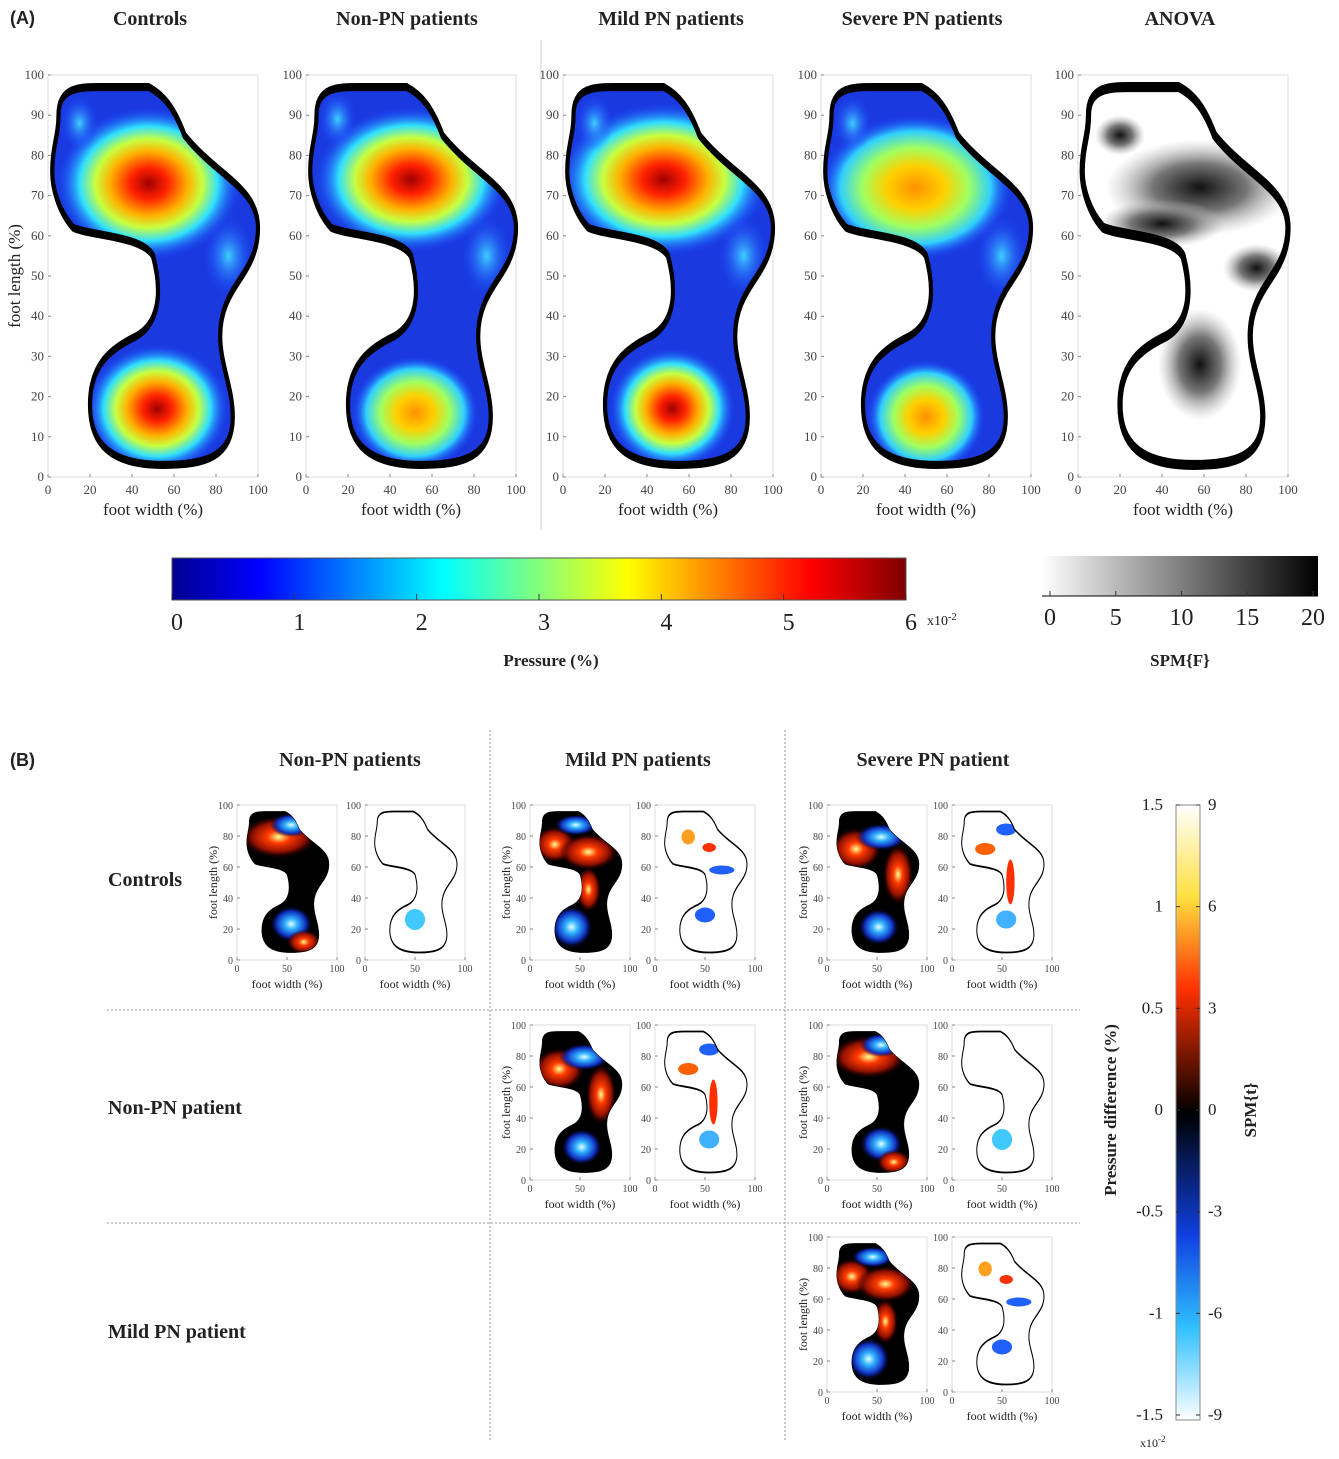 The width and height of the screenshot is (1339, 1459). What do you see at coordinates (1149, 1414) in the screenshot?
I see `colorbar-tick-label: -1.5` at bounding box center [1149, 1414].